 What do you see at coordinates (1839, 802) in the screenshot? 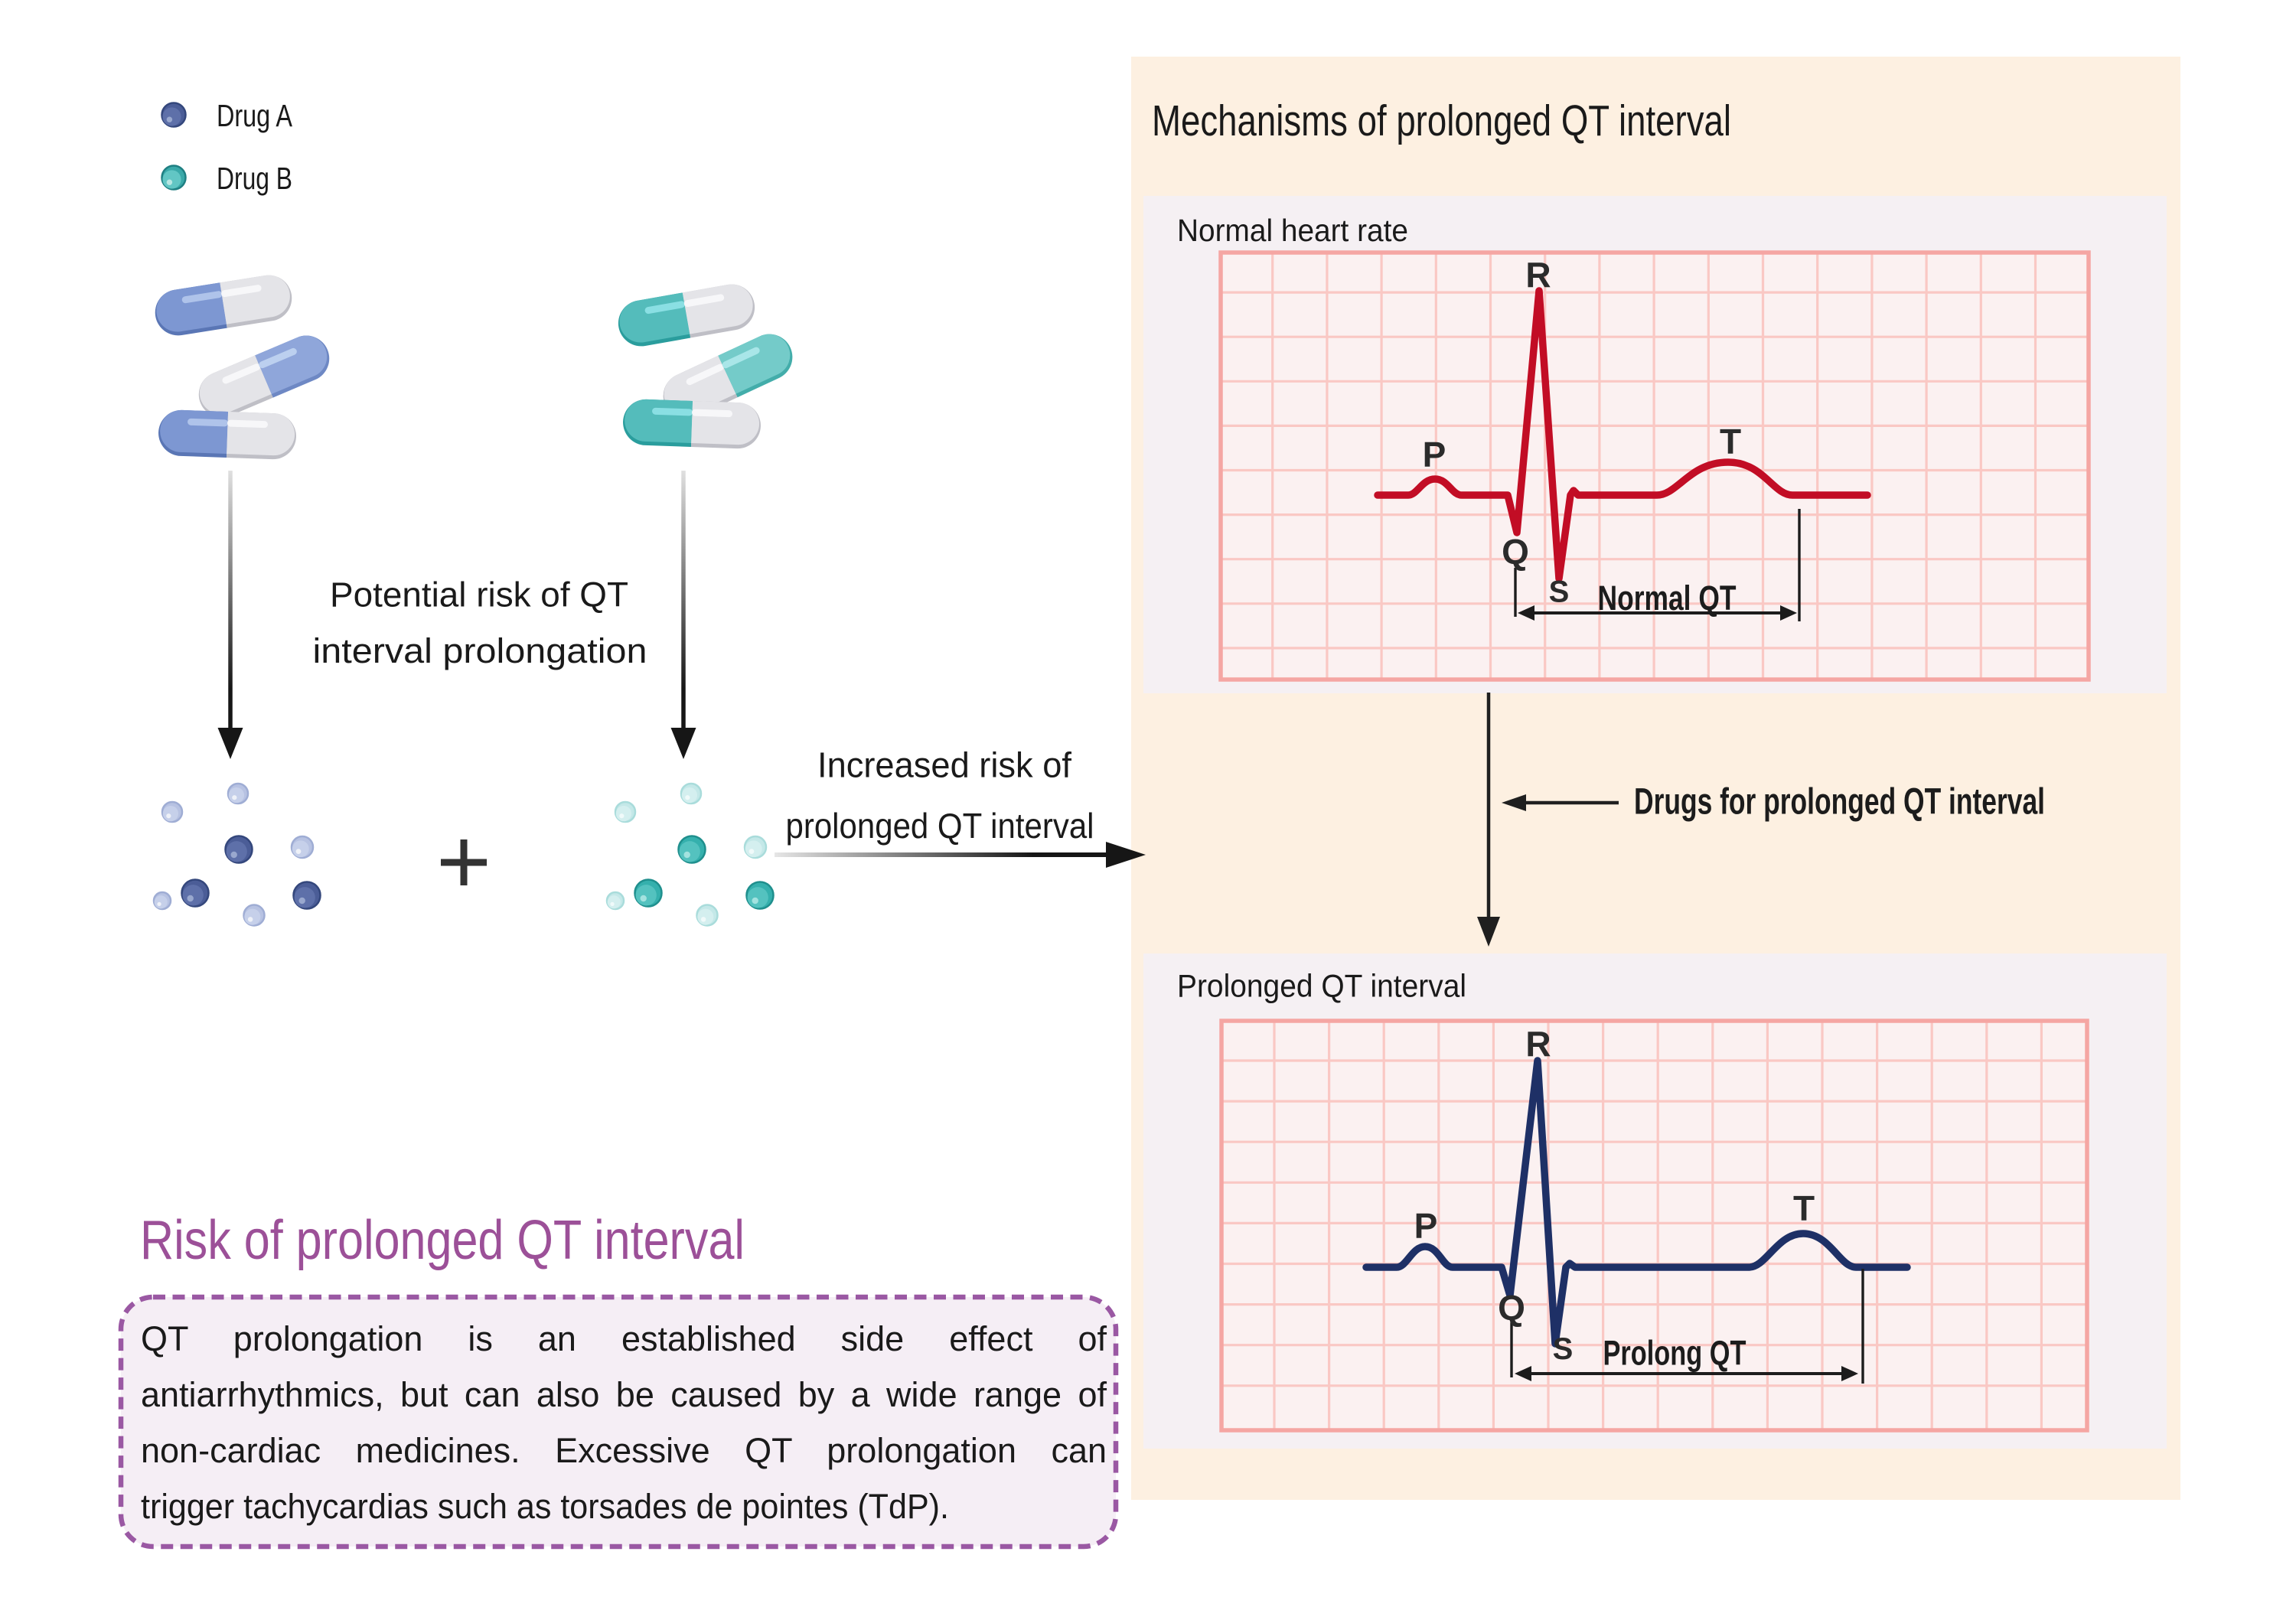
I see `svg-text:Drugs for prolonged QT interva: Drugs for prolonged QT interval` at bounding box center [1839, 802].